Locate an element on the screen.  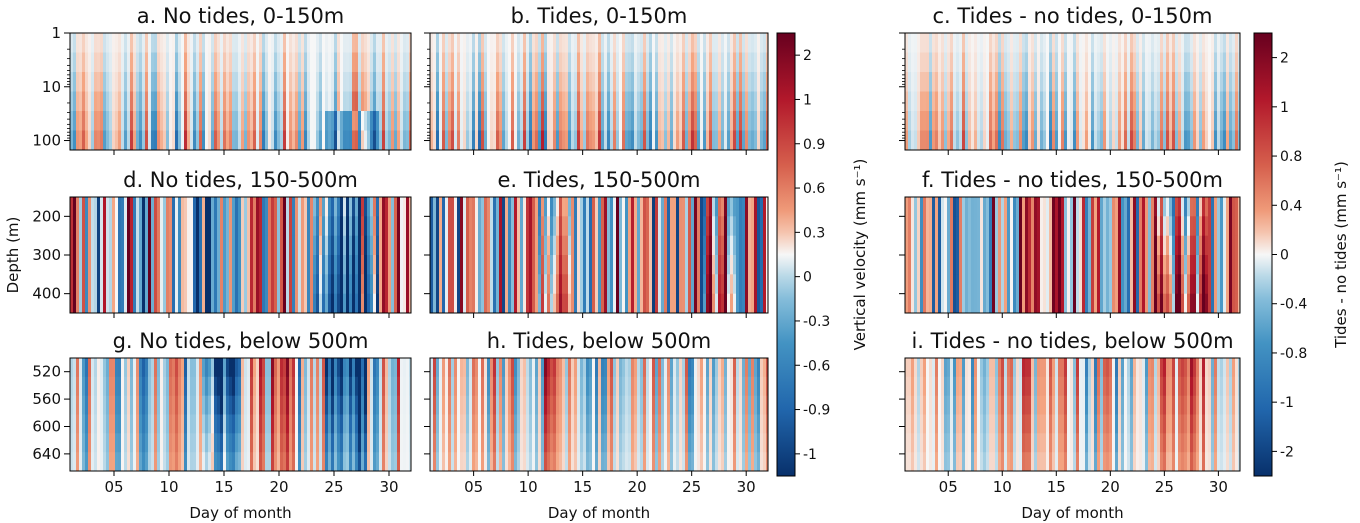
heatmap-h-tides-below-500m is located at coordinates (599, 414).